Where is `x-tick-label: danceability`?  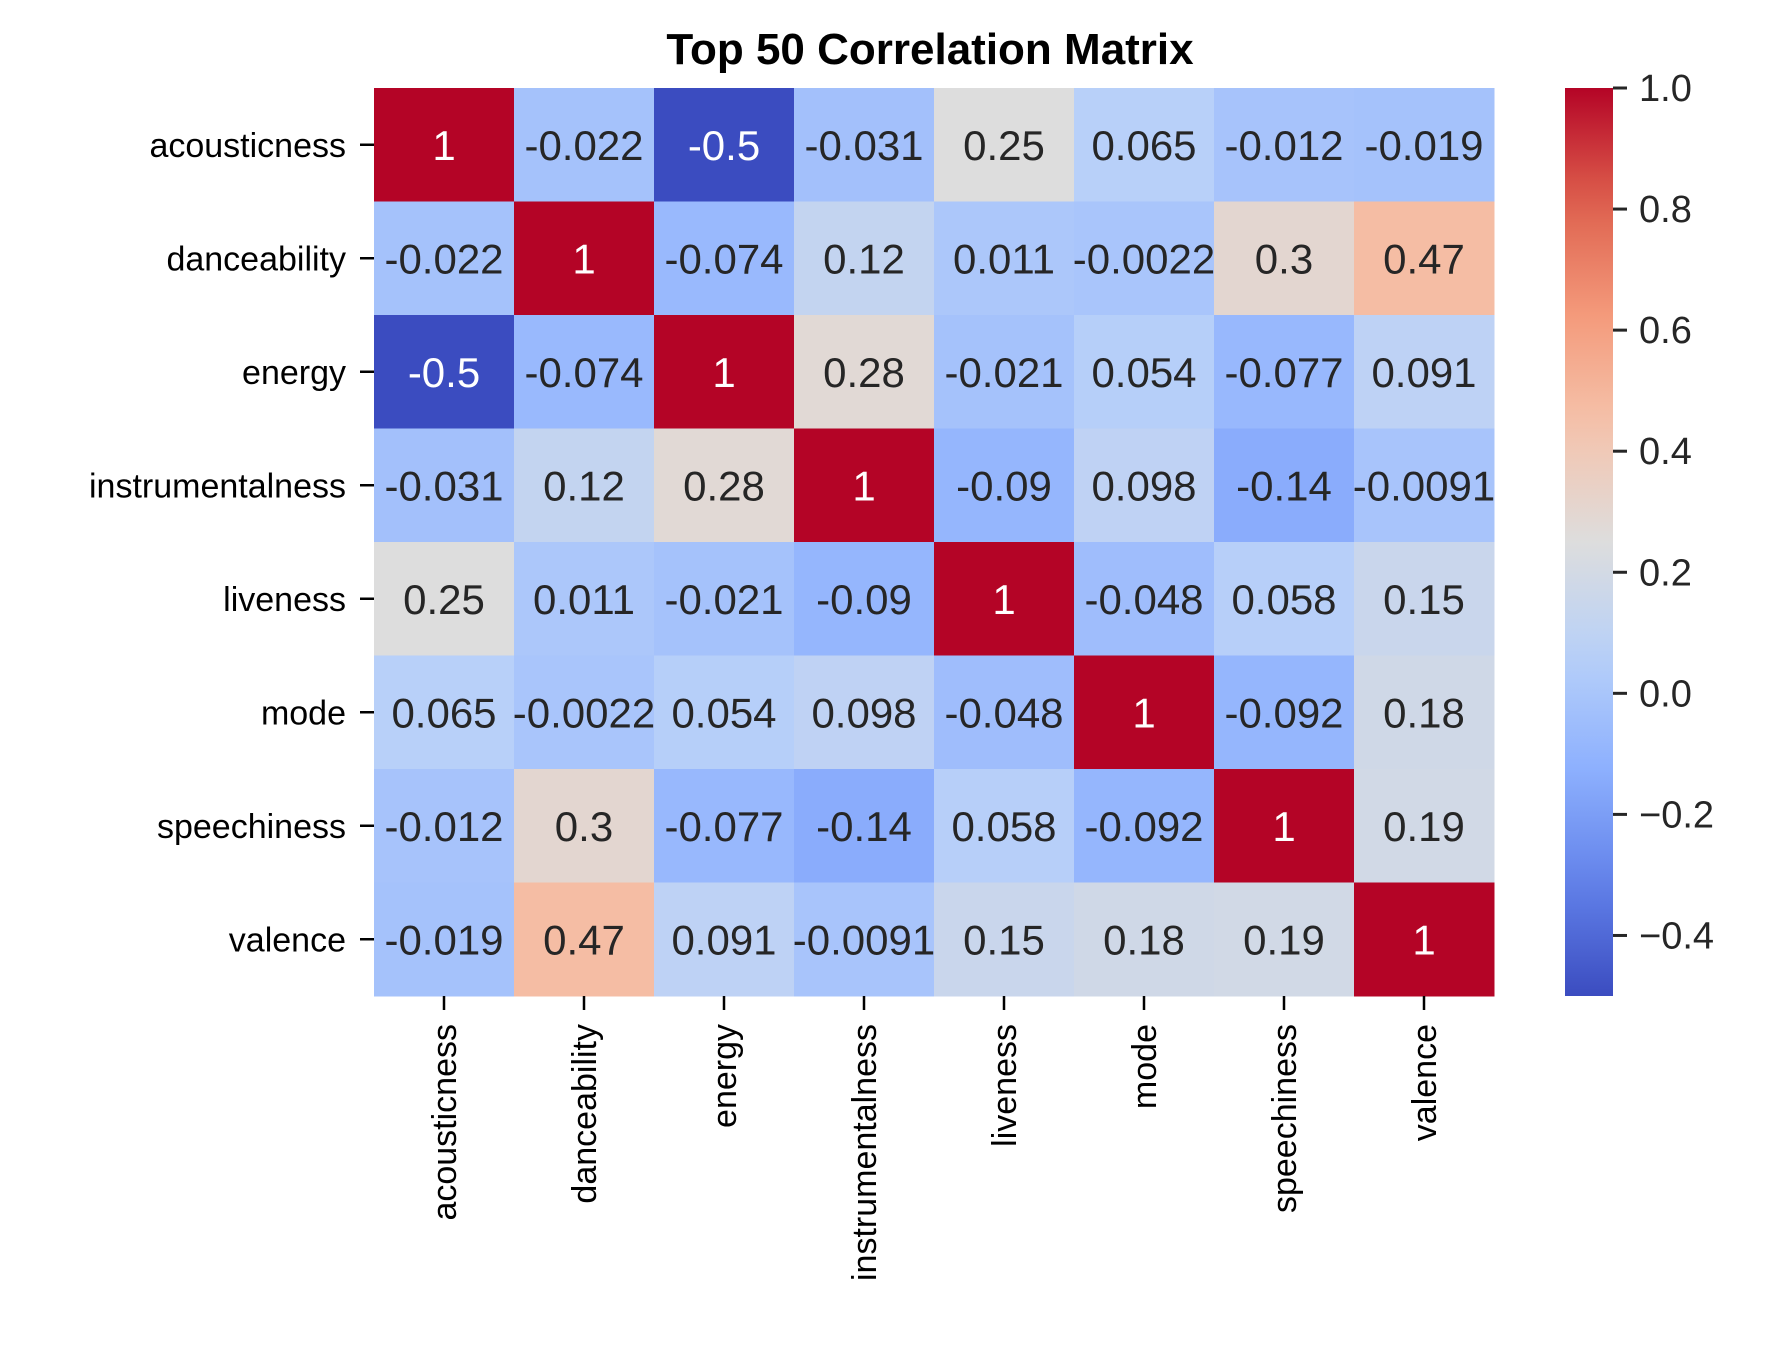 x-tick-label: danceability is located at coordinates (585, 1114).